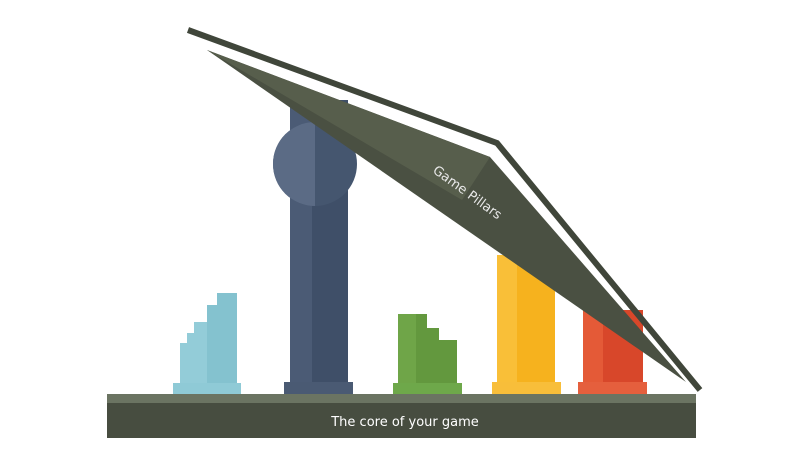 This screenshot has width=800, height=450. Describe the element at coordinates (427, 354) in the screenshot. I see `pillar-green` at that location.